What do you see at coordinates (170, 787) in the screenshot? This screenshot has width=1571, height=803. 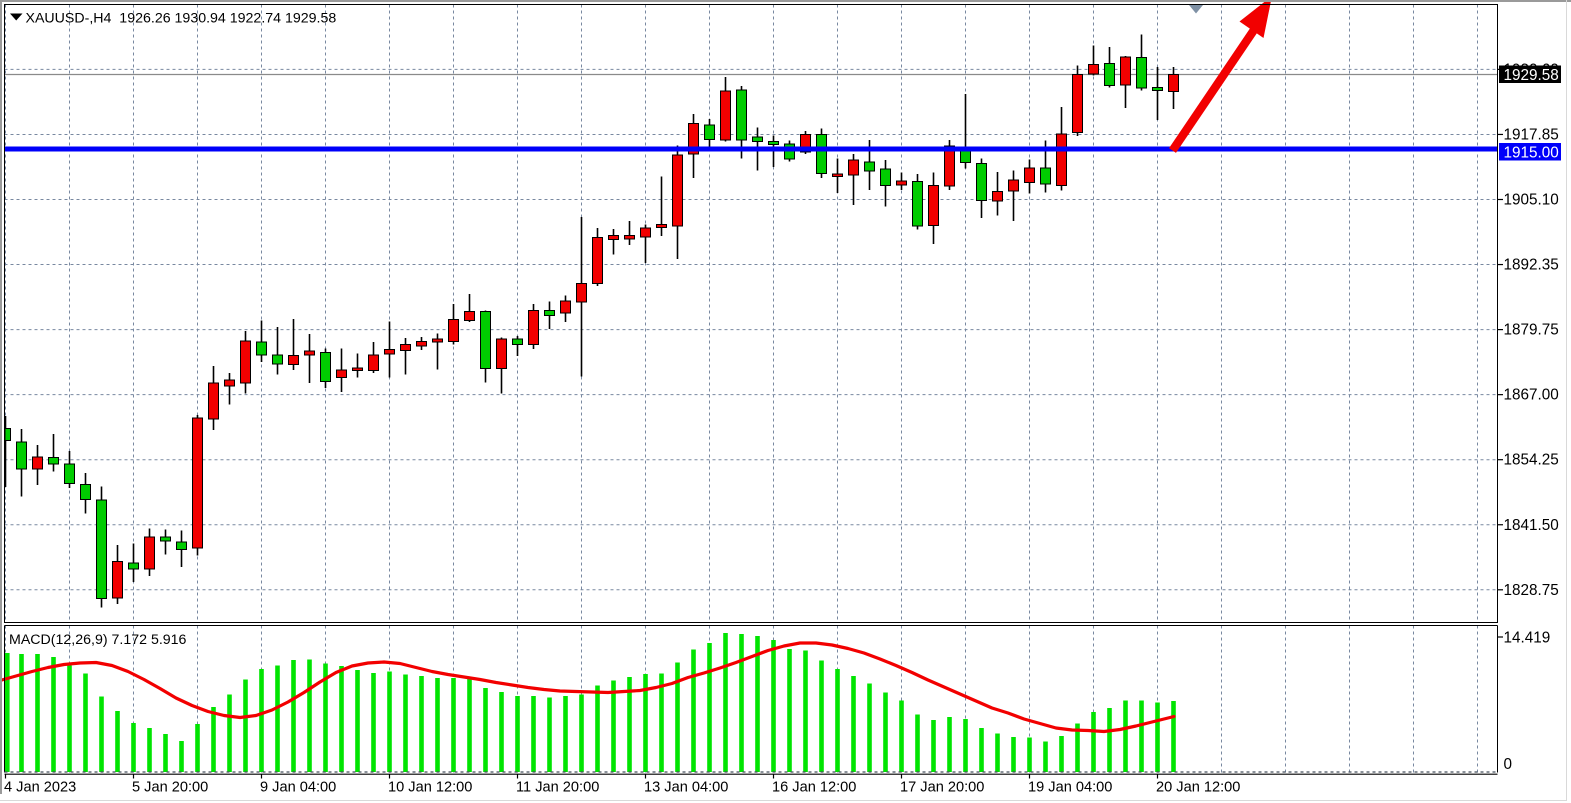 I see `svg-text: 5 Jan 20:00` at bounding box center [170, 787].